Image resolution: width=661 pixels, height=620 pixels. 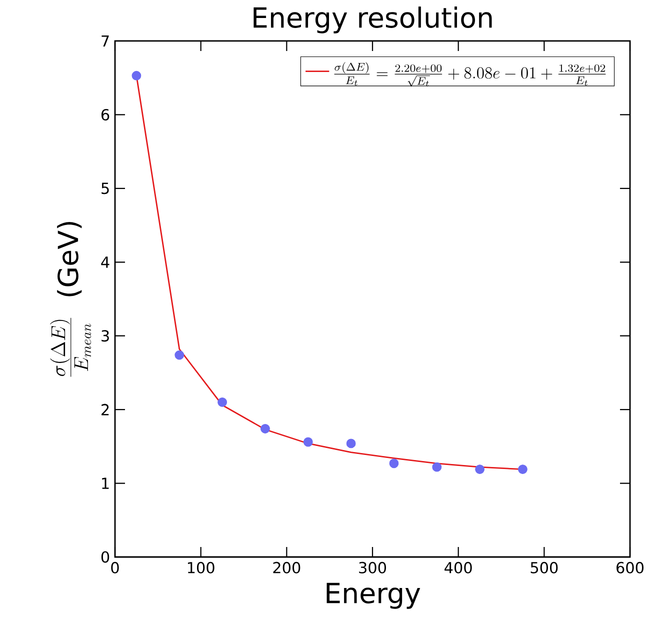 What do you see at coordinates (105, 188) in the screenshot?
I see `y-tick-label: 5` at bounding box center [105, 188].